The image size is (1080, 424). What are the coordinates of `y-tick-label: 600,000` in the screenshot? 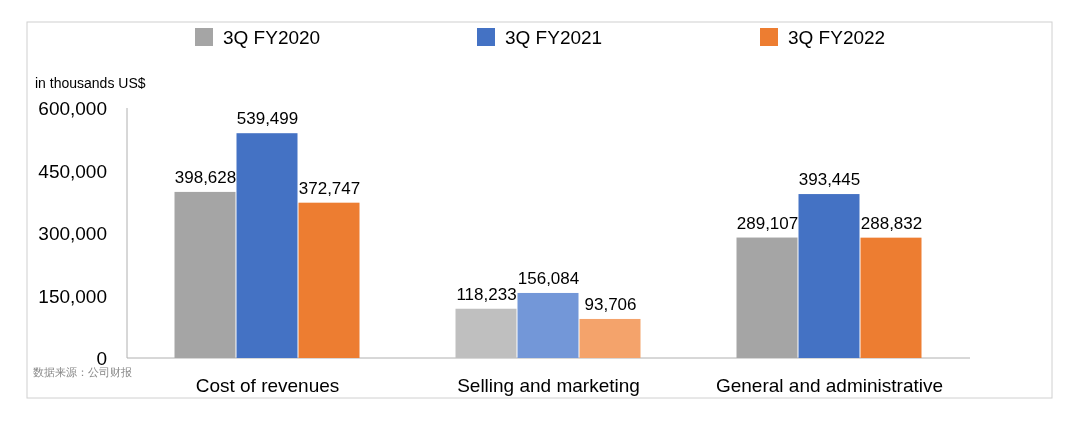 It's located at (72, 108).